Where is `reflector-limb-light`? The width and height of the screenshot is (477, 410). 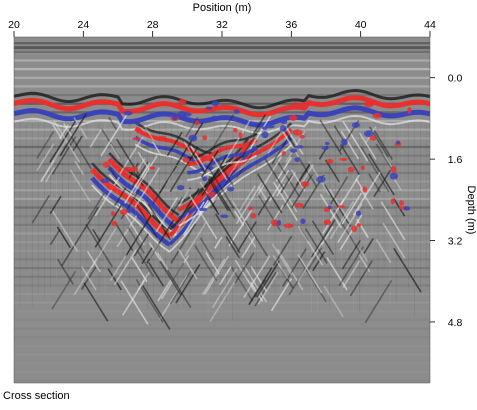
reflector-limb-light is located at coordinates (222, 167).